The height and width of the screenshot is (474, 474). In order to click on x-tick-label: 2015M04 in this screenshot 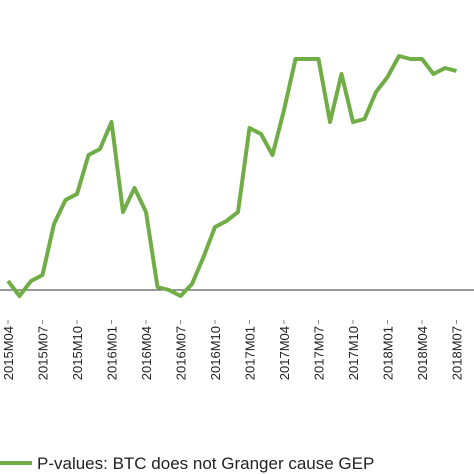, I will do `click(8, 353)`.